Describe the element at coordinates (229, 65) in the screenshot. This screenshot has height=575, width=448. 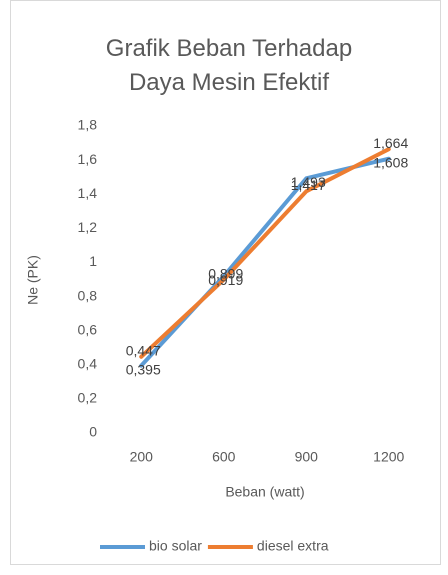
I see `chart-title: Grafik Beban Terhadap Daya Mesin Efektif` at that location.